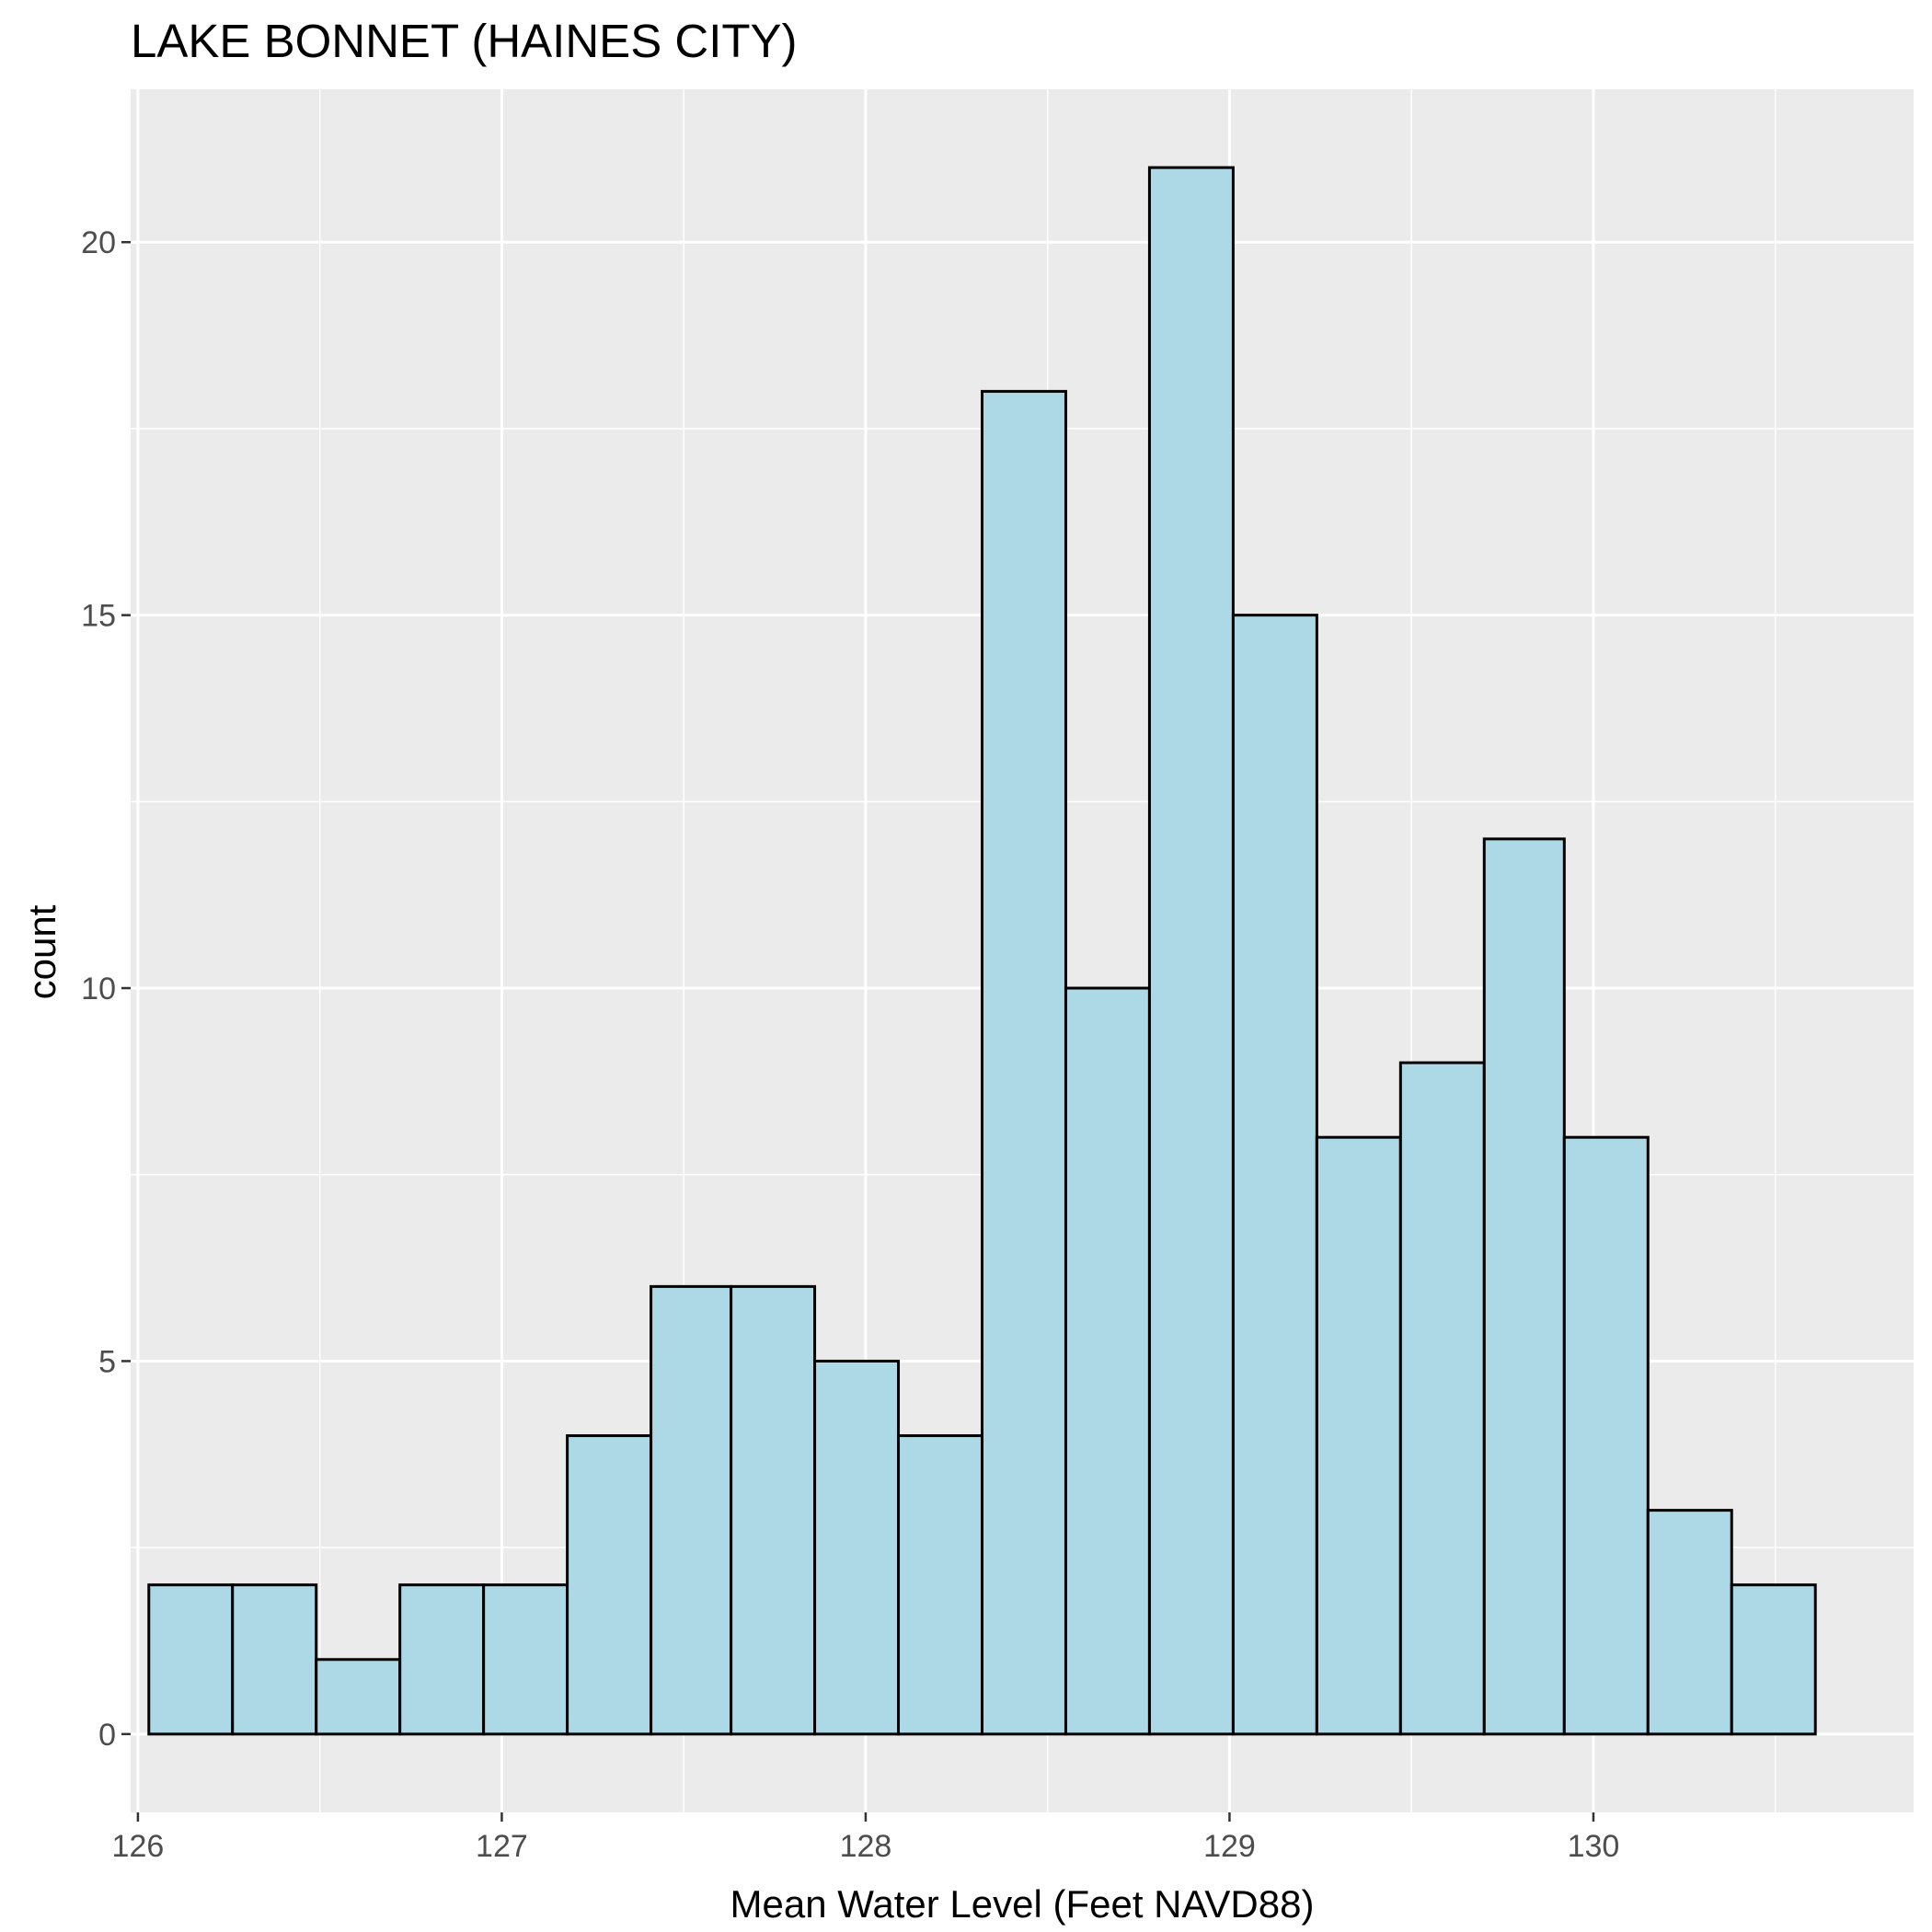  What do you see at coordinates (98, 242) in the screenshot?
I see `y-tick-label: 20` at bounding box center [98, 242].